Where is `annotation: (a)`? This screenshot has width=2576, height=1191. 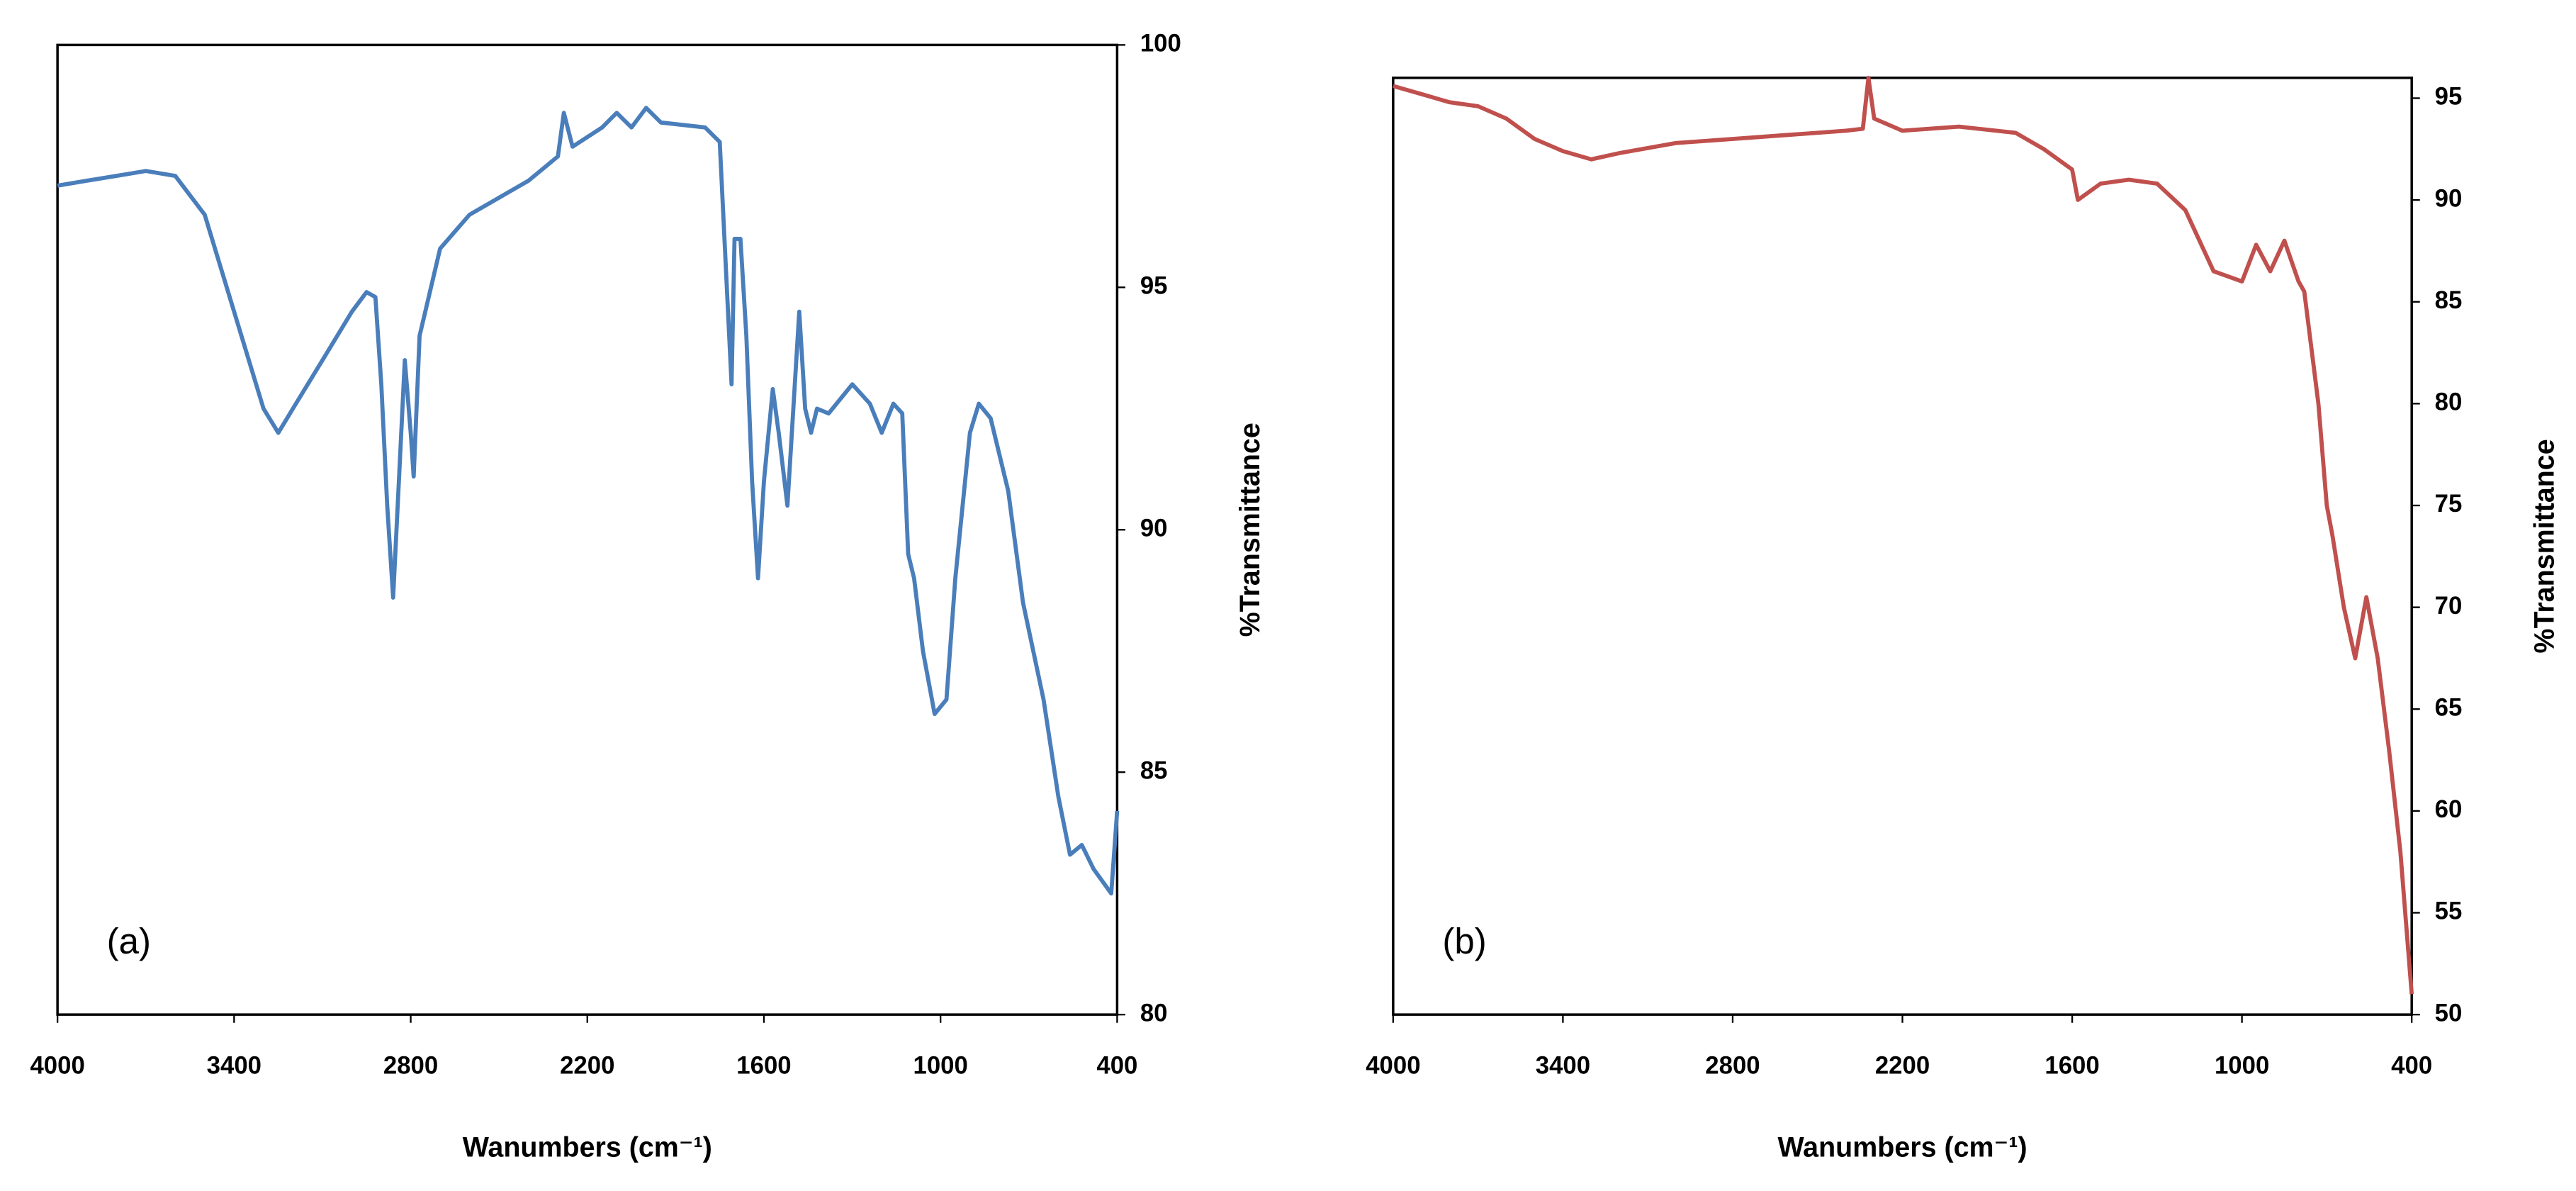 annotation: (a) is located at coordinates (129, 941).